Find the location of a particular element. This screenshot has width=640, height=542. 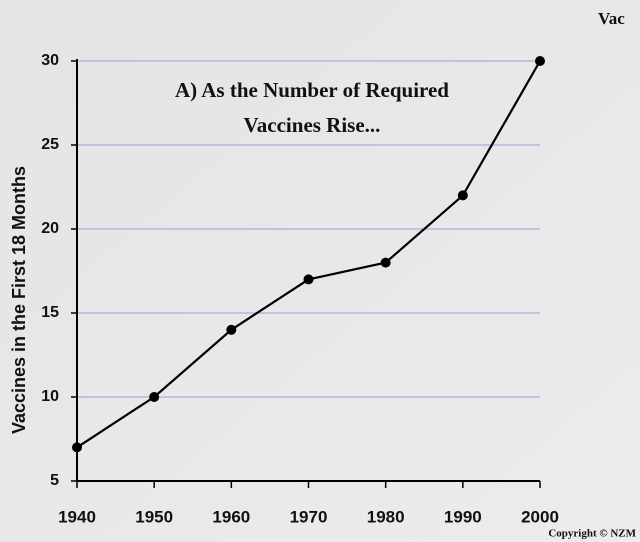

x-tick-label: 1990 is located at coordinates (463, 516).